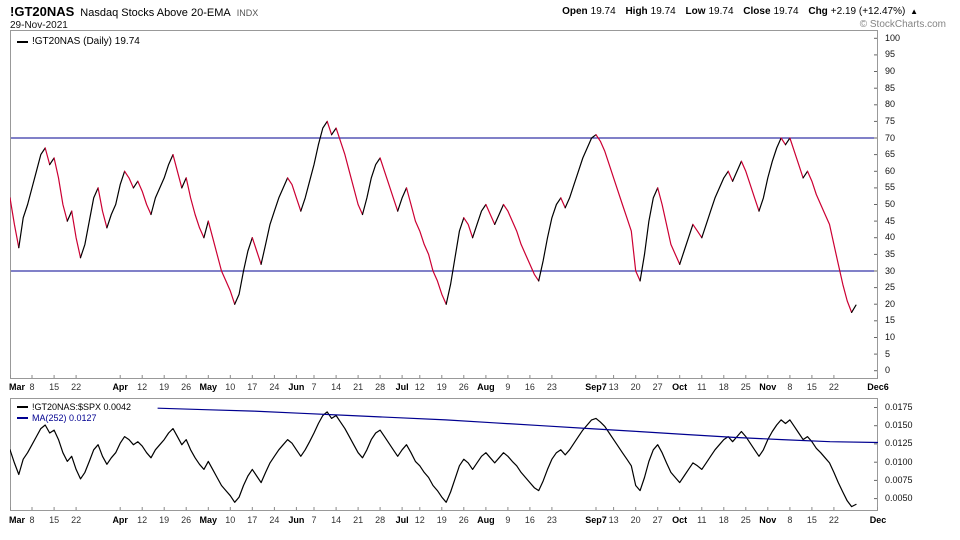 The height and width of the screenshot is (540, 960). I want to click on x-axis-label: 25, so click(745, 520).